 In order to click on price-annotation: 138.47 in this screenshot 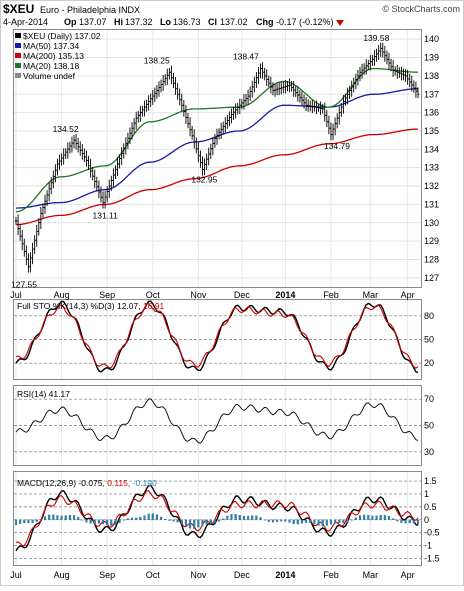, I will do `click(246, 56)`.